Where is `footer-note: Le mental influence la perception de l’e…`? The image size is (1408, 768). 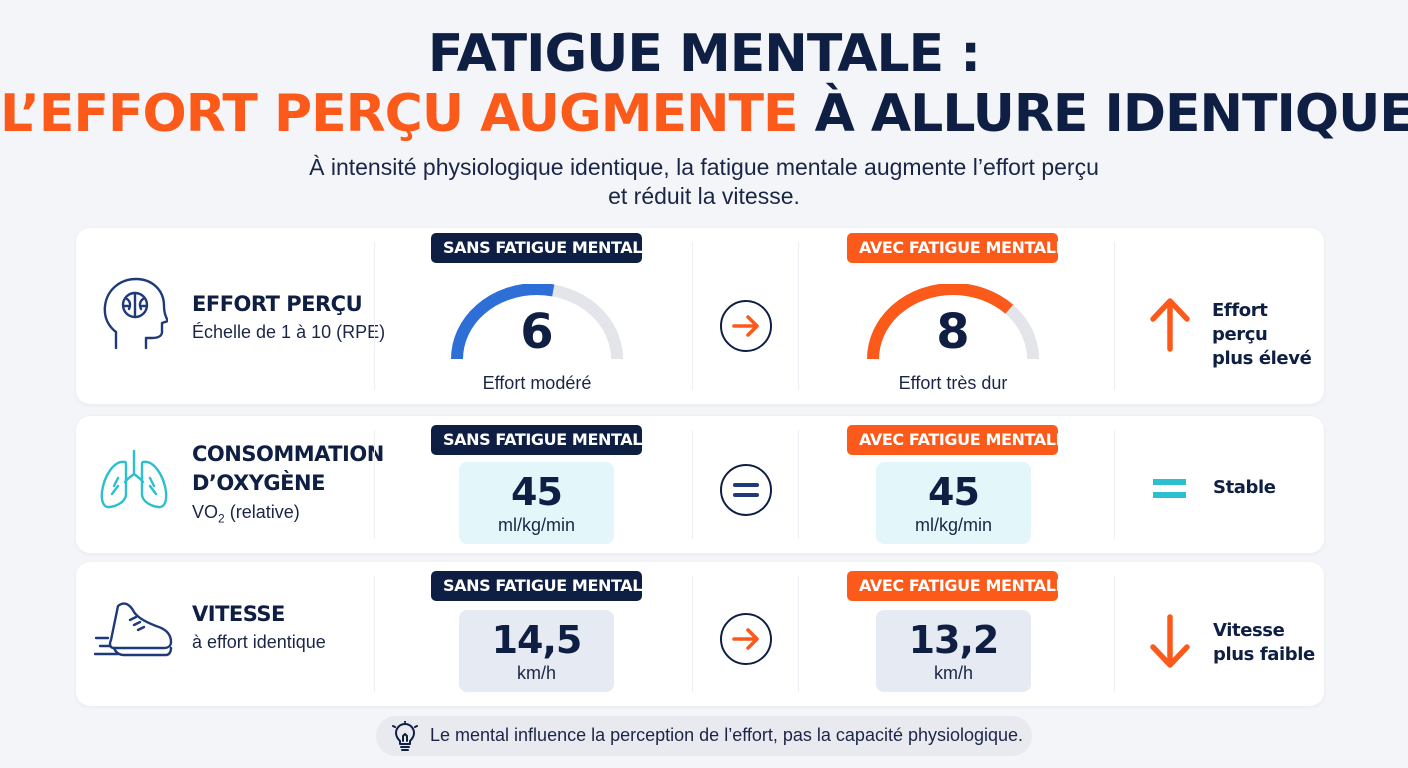 footer-note: Le mental influence la perception de l’e… is located at coordinates (704, 736).